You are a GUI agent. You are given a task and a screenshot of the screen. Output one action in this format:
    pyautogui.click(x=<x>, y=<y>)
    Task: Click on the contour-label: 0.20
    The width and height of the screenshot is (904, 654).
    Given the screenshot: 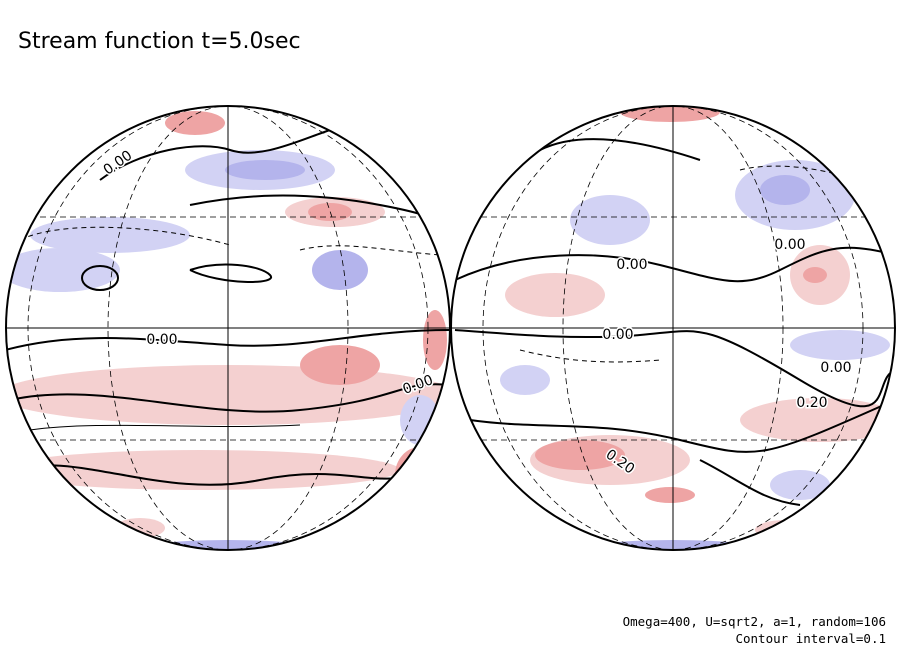 What is the action you would take?
    pyautogui.click(x=811, y=403)
    